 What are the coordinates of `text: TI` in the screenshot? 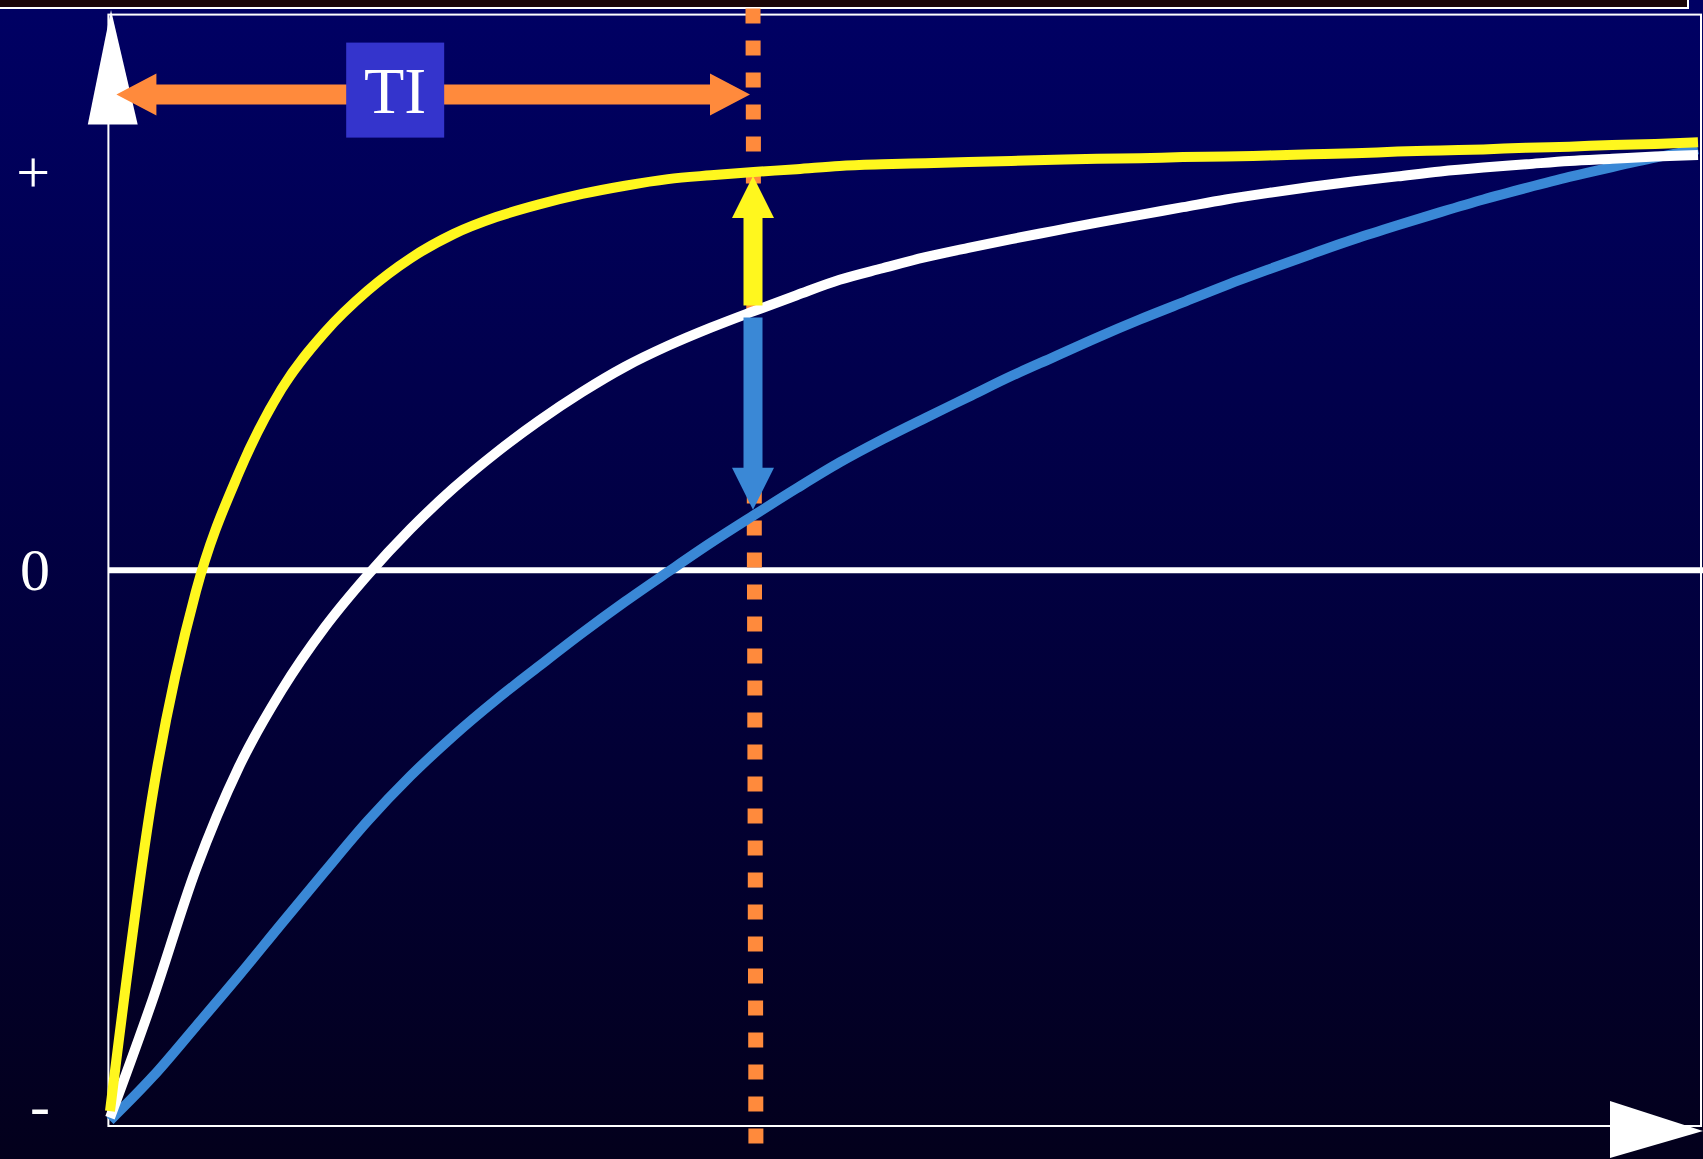 It's located at (395, 91).